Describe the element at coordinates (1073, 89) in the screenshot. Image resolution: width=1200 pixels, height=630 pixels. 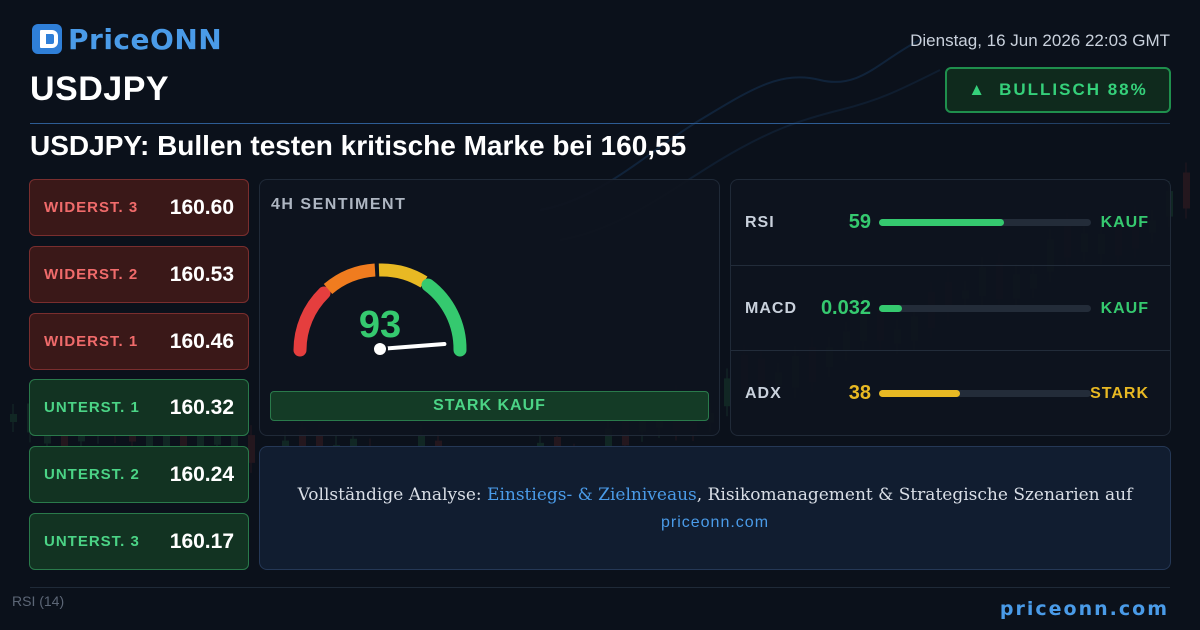
I see `signal-label: BULLISCH 88%` at that location.